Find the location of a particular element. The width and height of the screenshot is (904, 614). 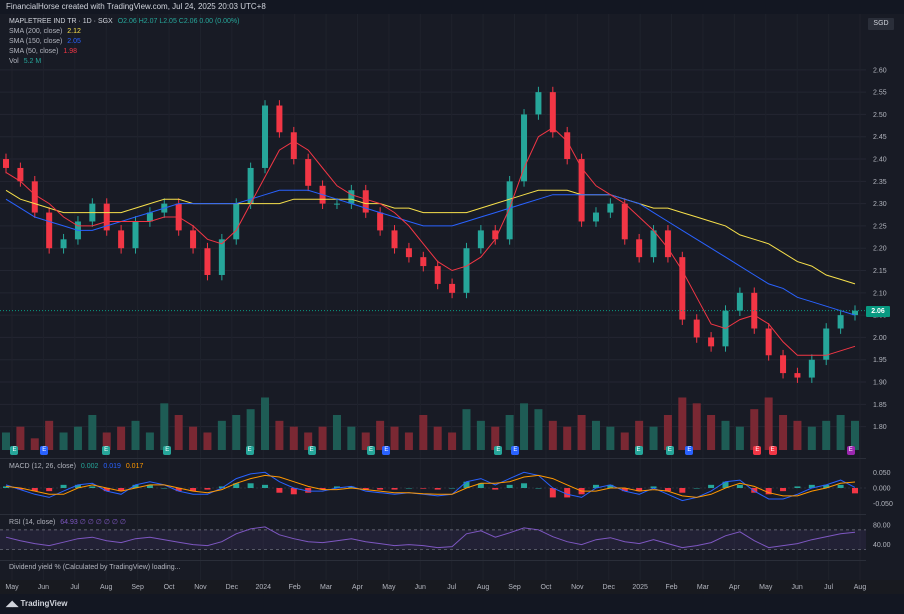

price-tick-label: 2.10 is located at coordinates (880, 293).